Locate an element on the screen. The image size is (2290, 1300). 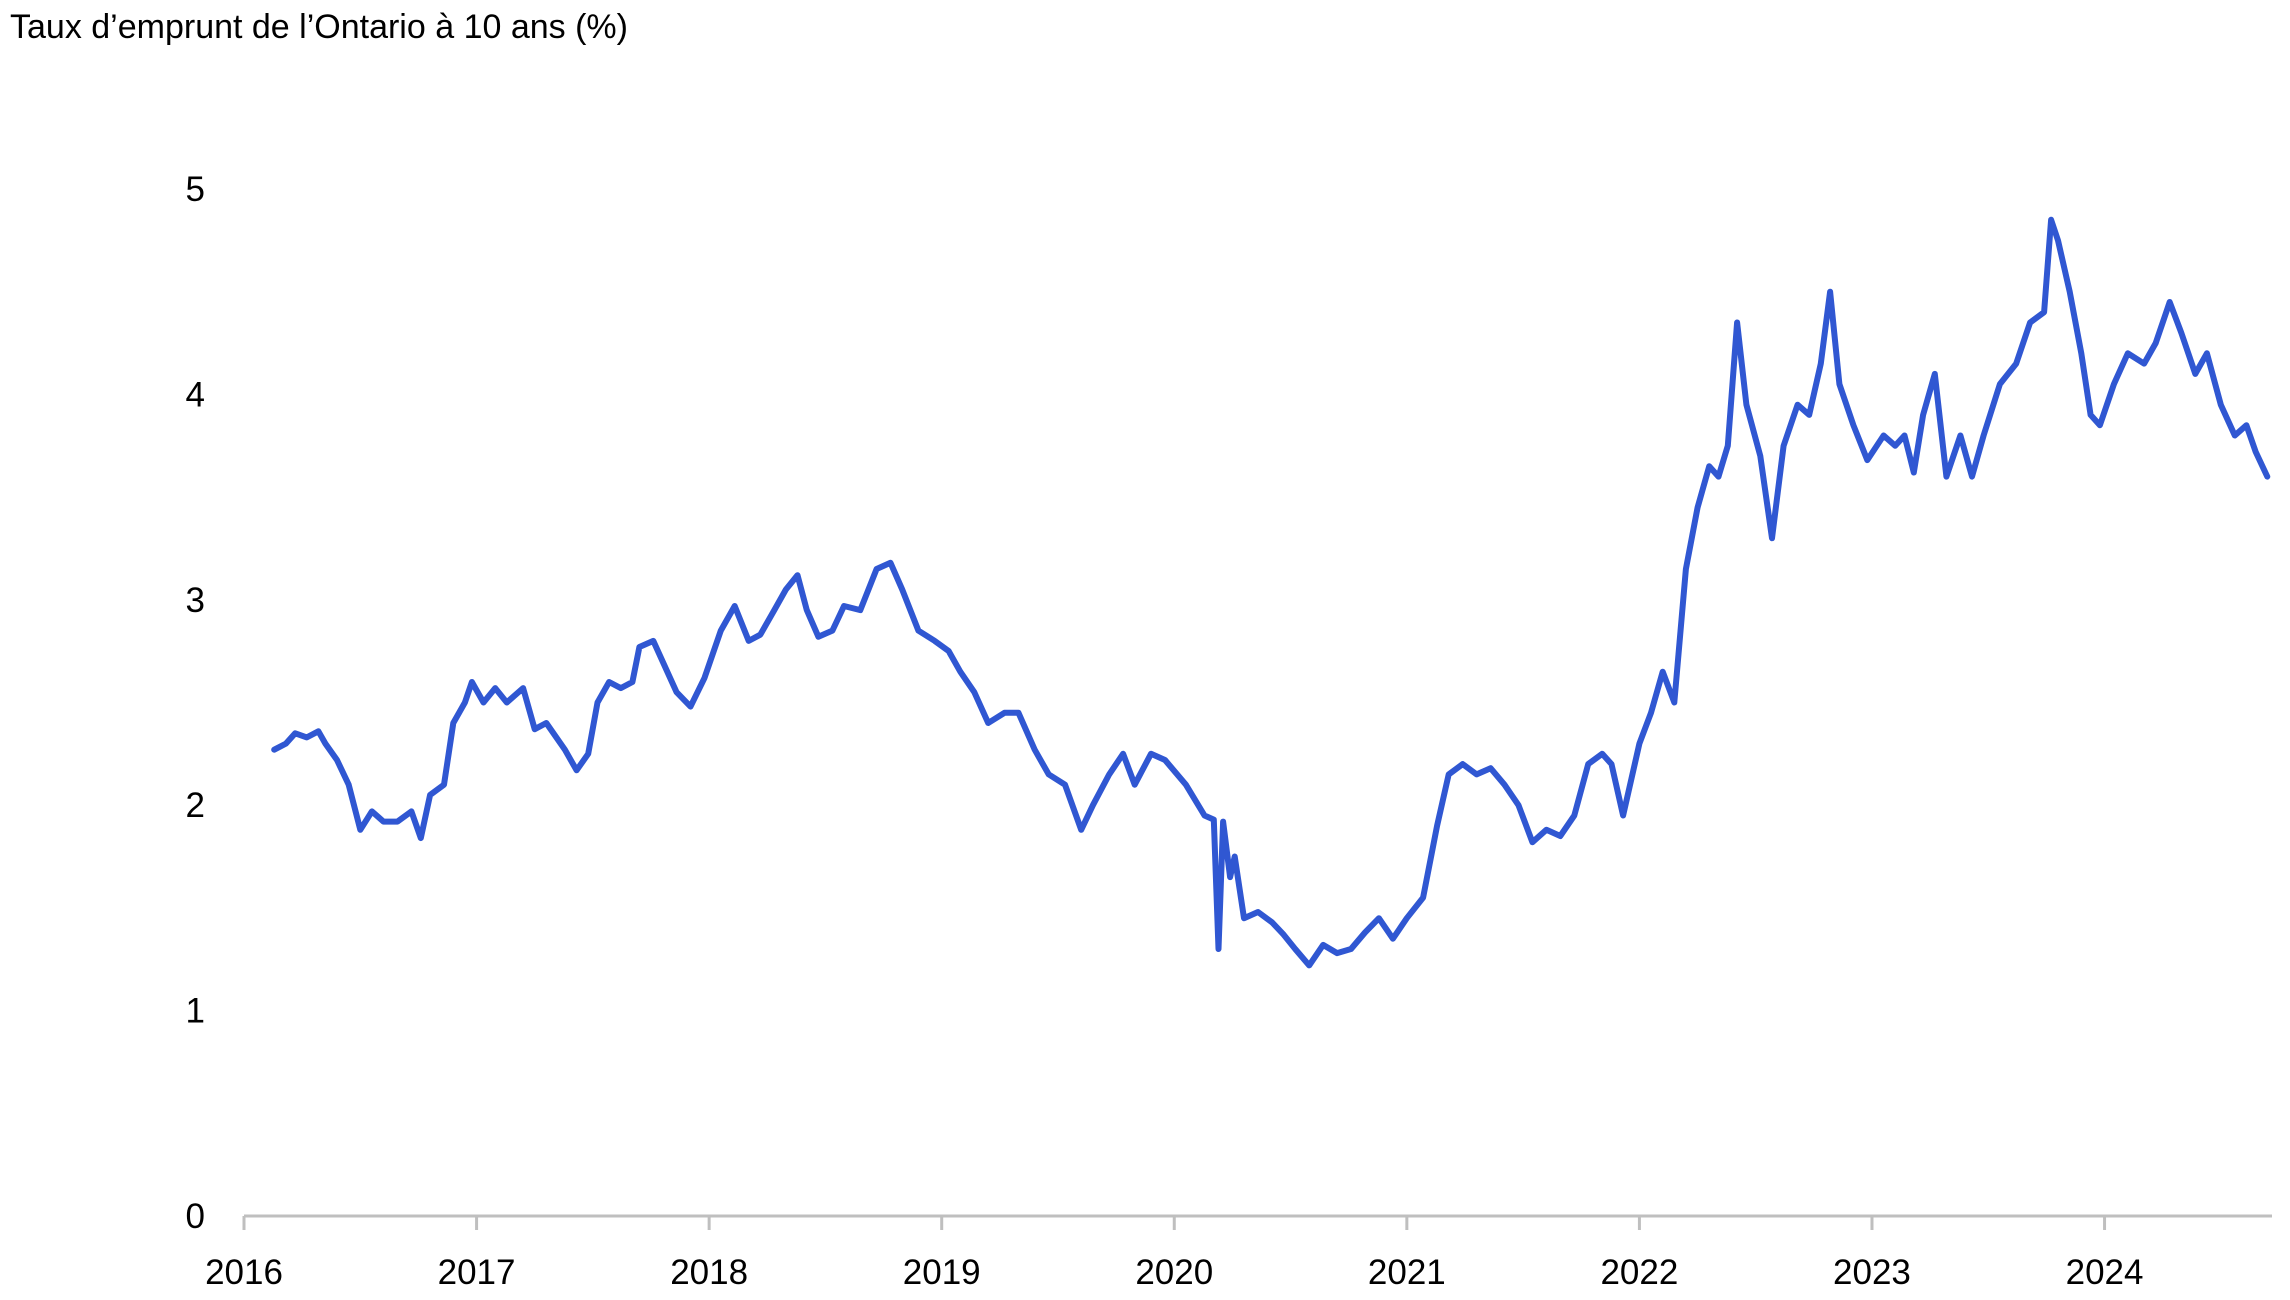
x-tick-label: 2020 is located at coordinates (1174, 1272).